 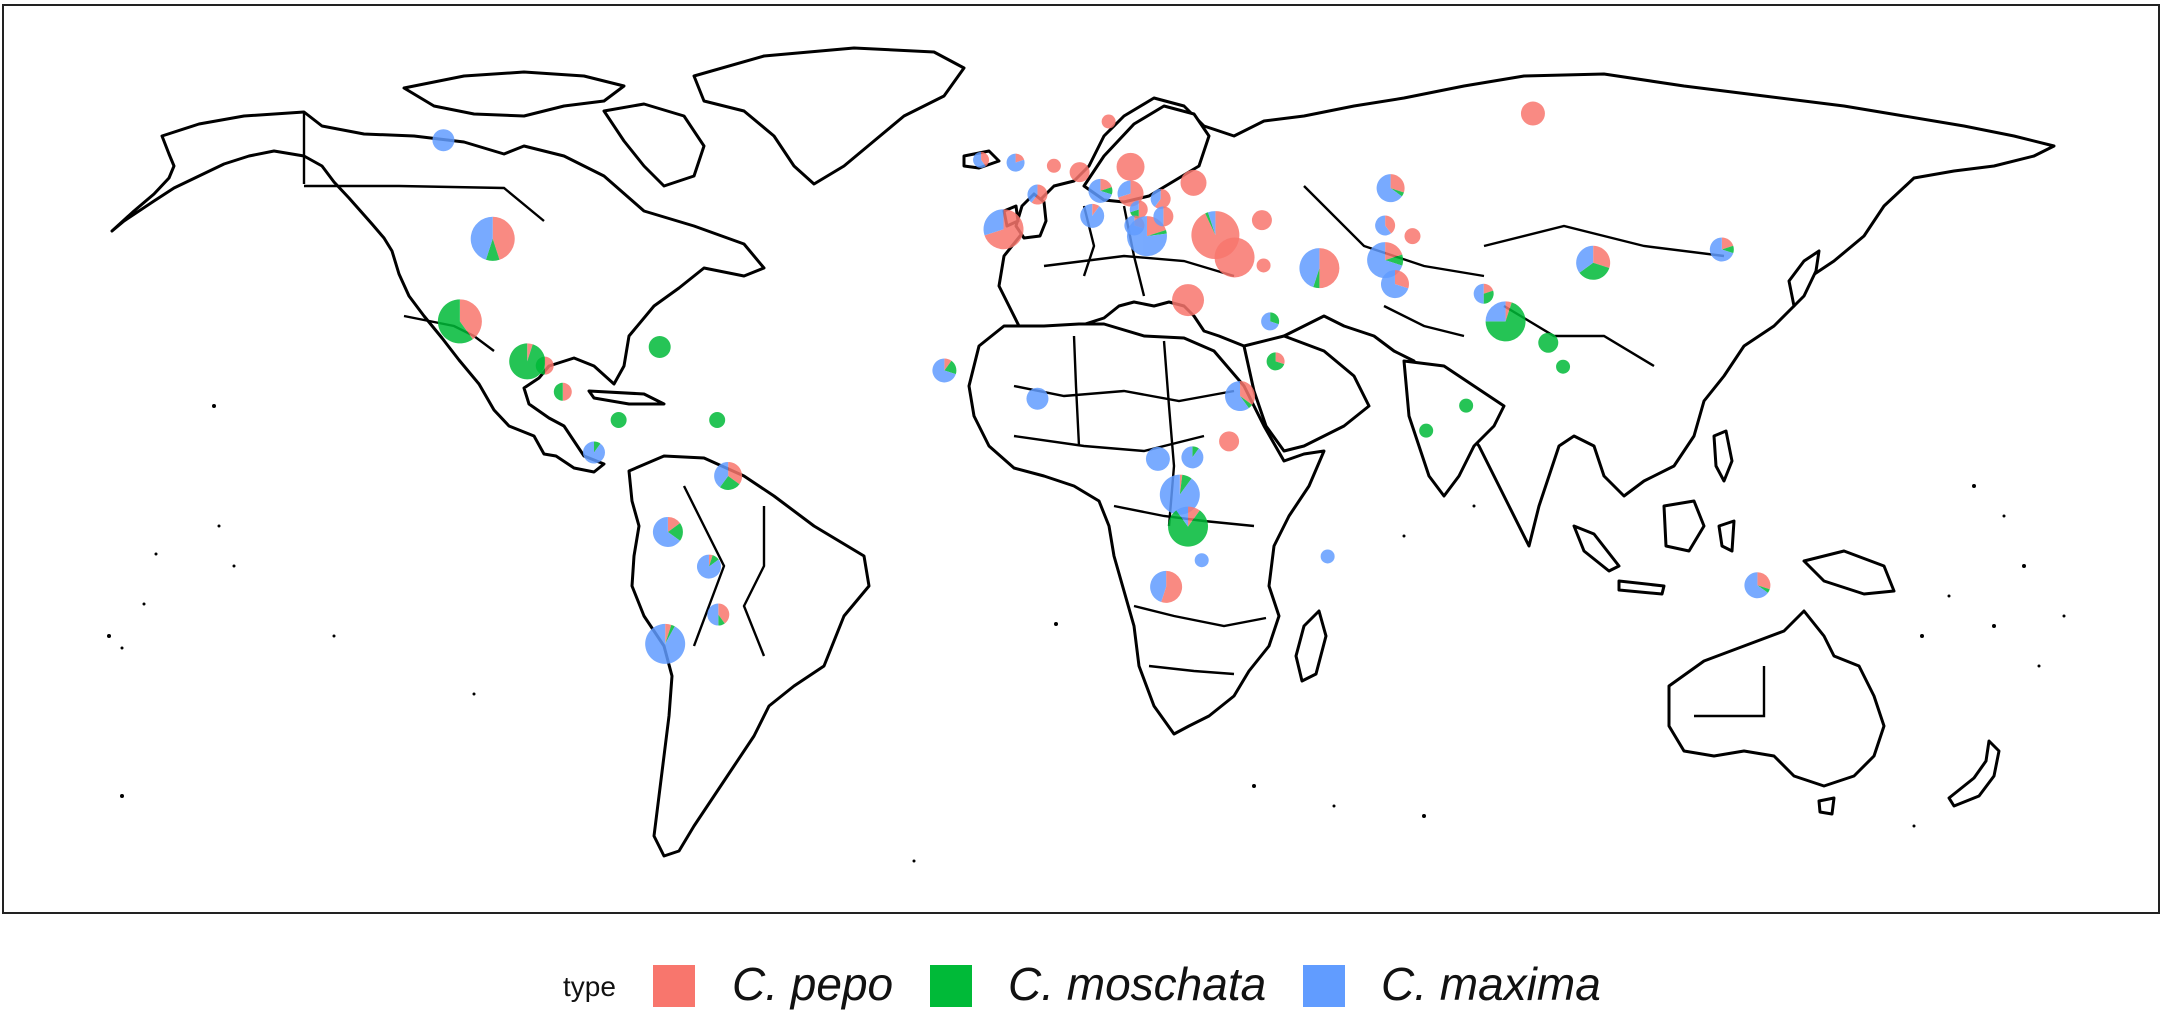 I want to click on legend-label-moschata: C. moschata, so click(x=1137, y=984).